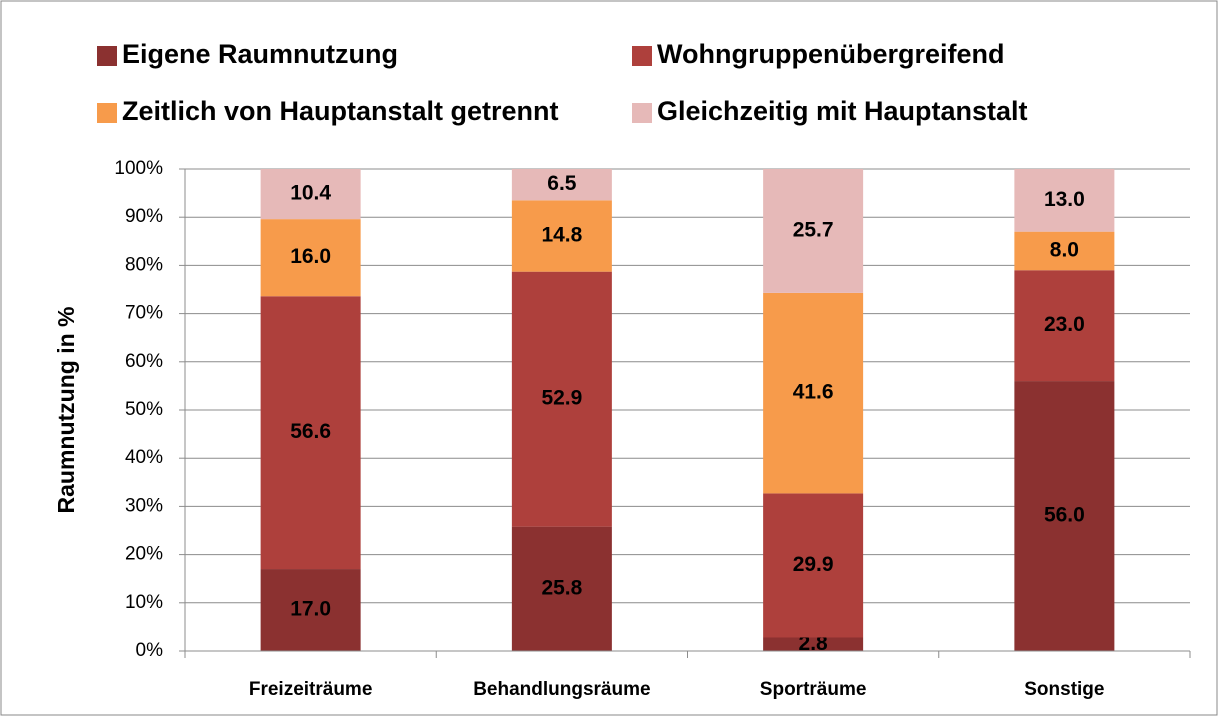 The height and width of the screenshot is (722, 1219). I want to click on y-tick-label: 10%, so click(144, 602).